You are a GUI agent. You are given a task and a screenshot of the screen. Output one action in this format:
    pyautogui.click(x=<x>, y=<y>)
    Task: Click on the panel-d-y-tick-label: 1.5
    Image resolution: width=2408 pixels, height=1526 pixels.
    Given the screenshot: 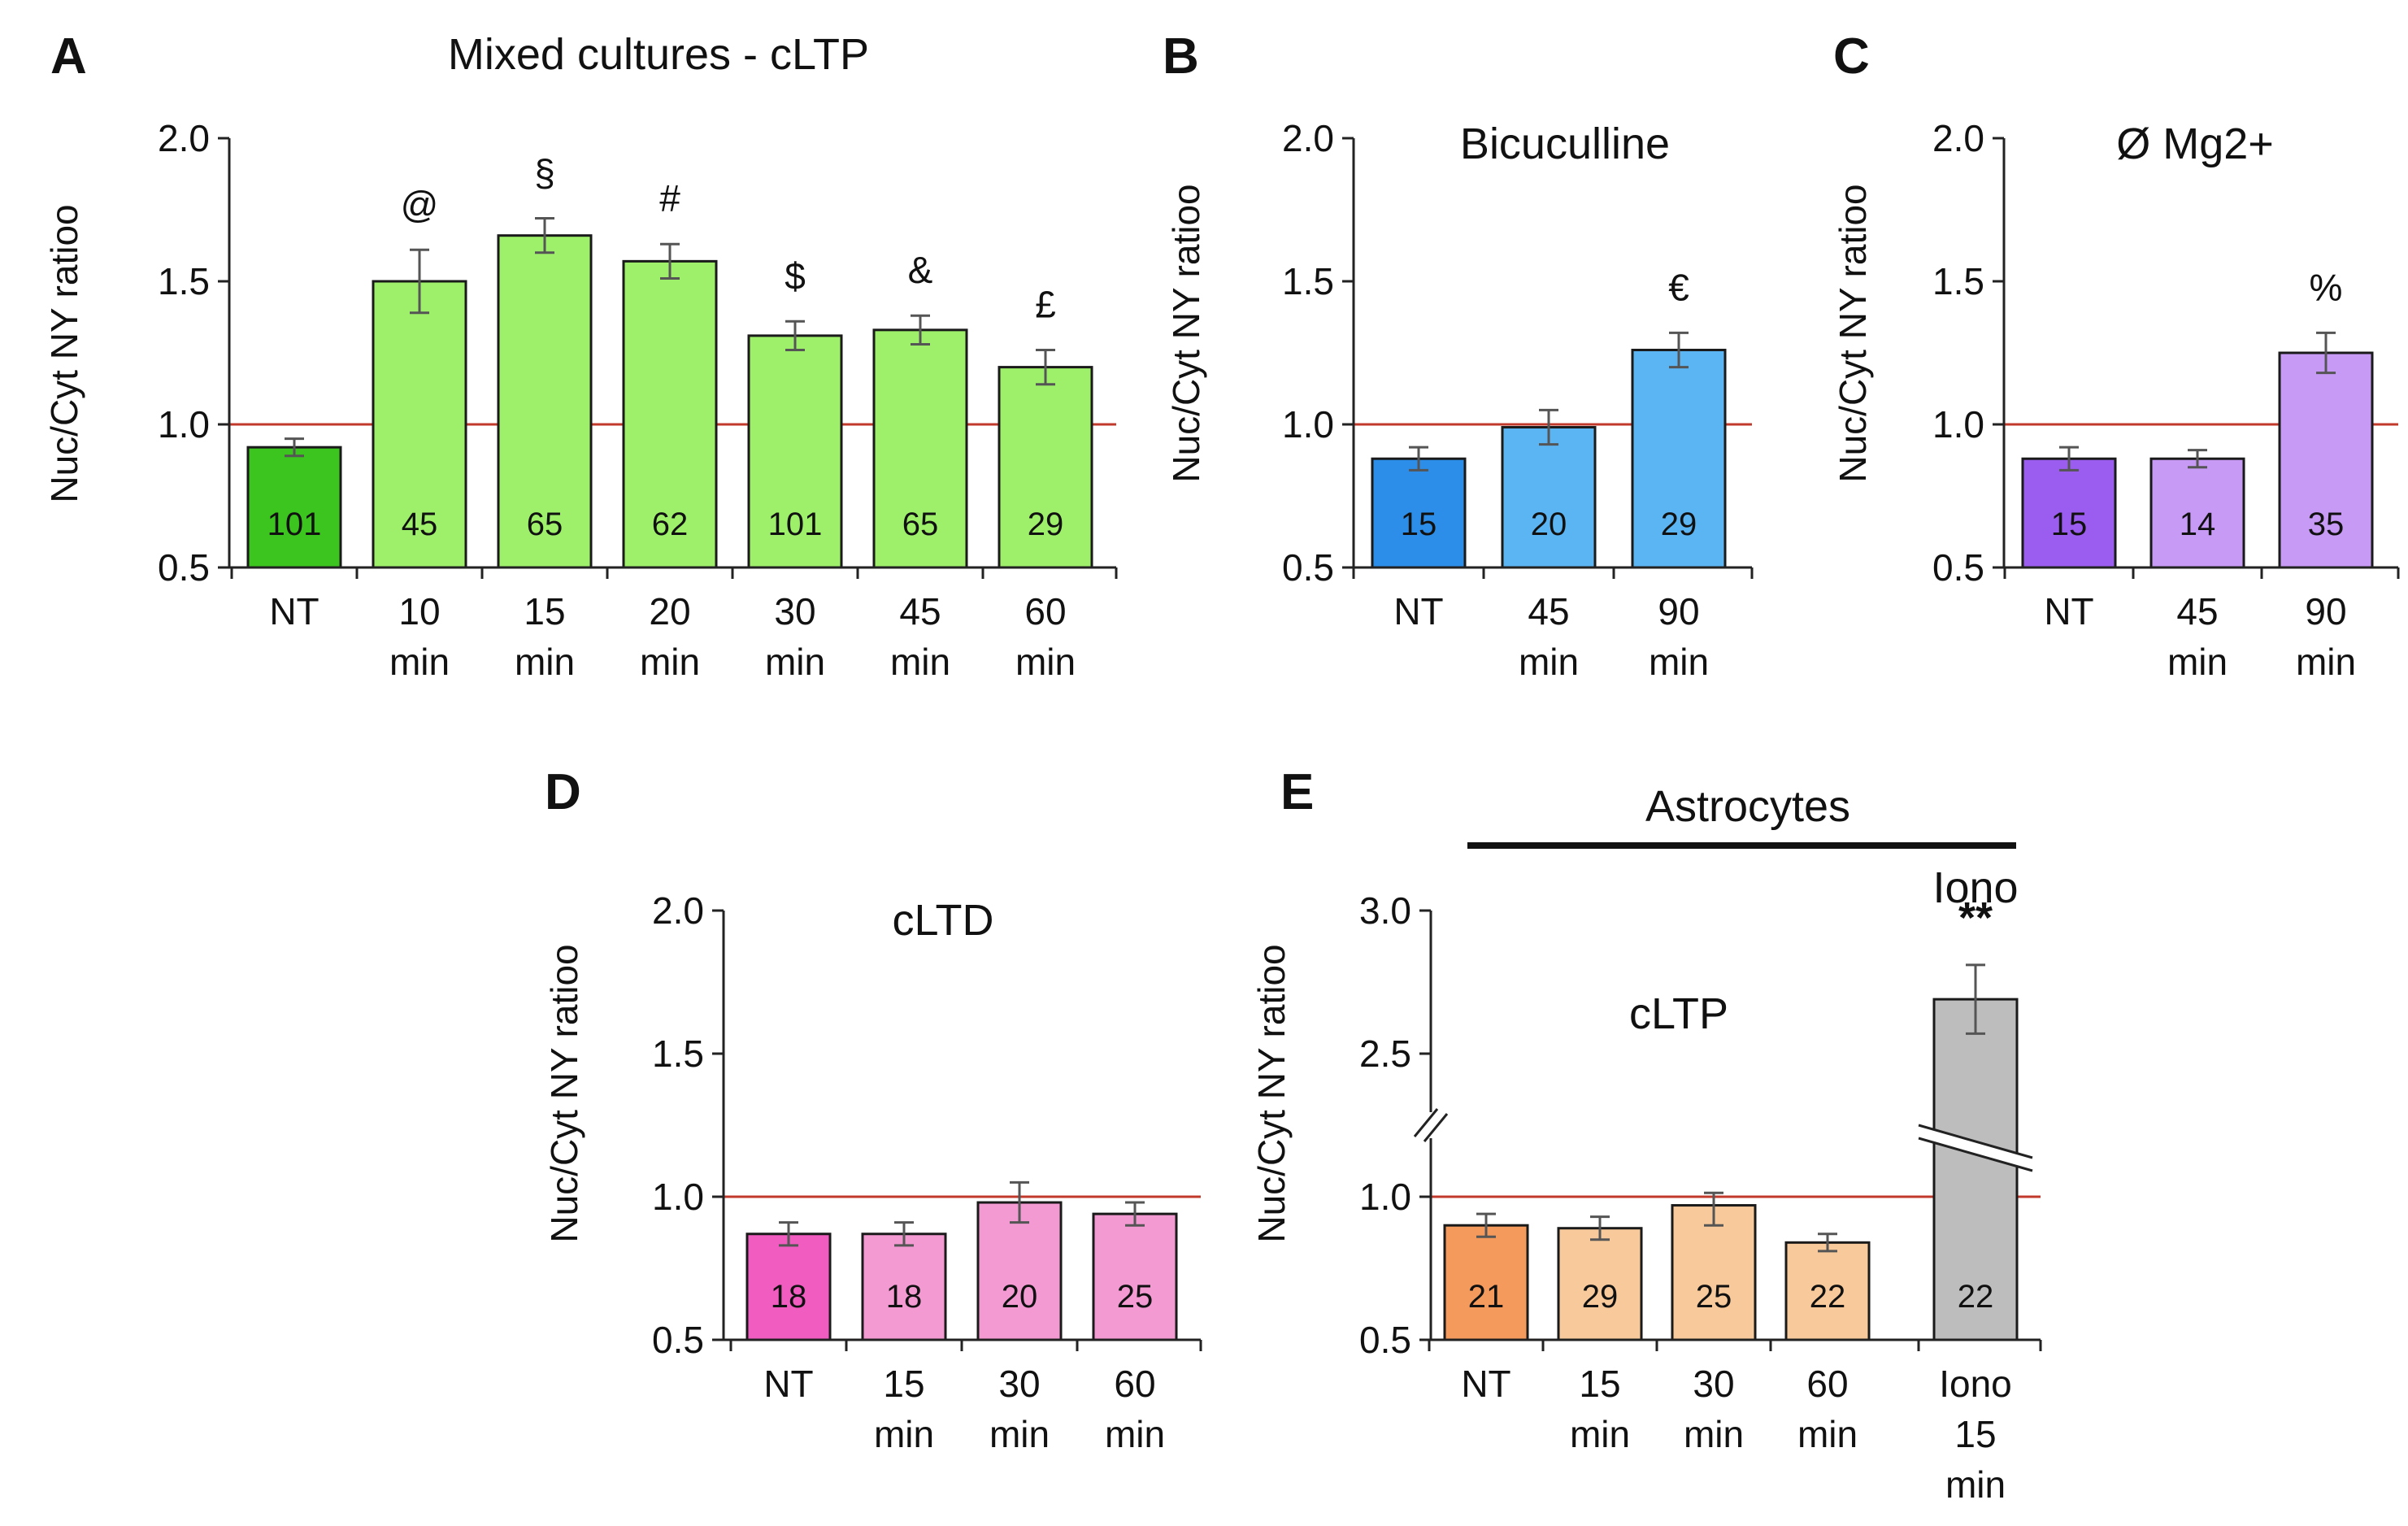 What is the action you would take?
    pyautogui.click(x=678, y=1054)
    